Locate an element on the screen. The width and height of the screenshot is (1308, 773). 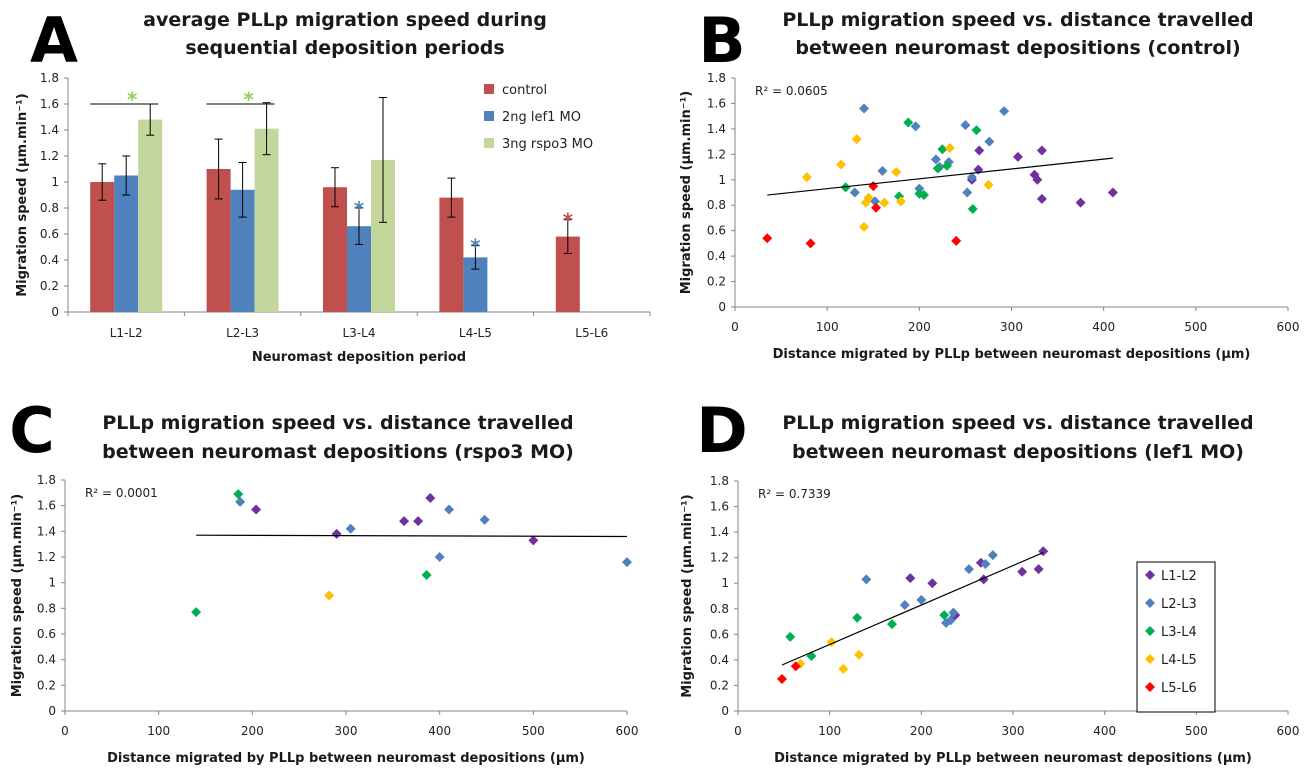
x-tick-label: L1-L2 is located at coordinates (126, 333).